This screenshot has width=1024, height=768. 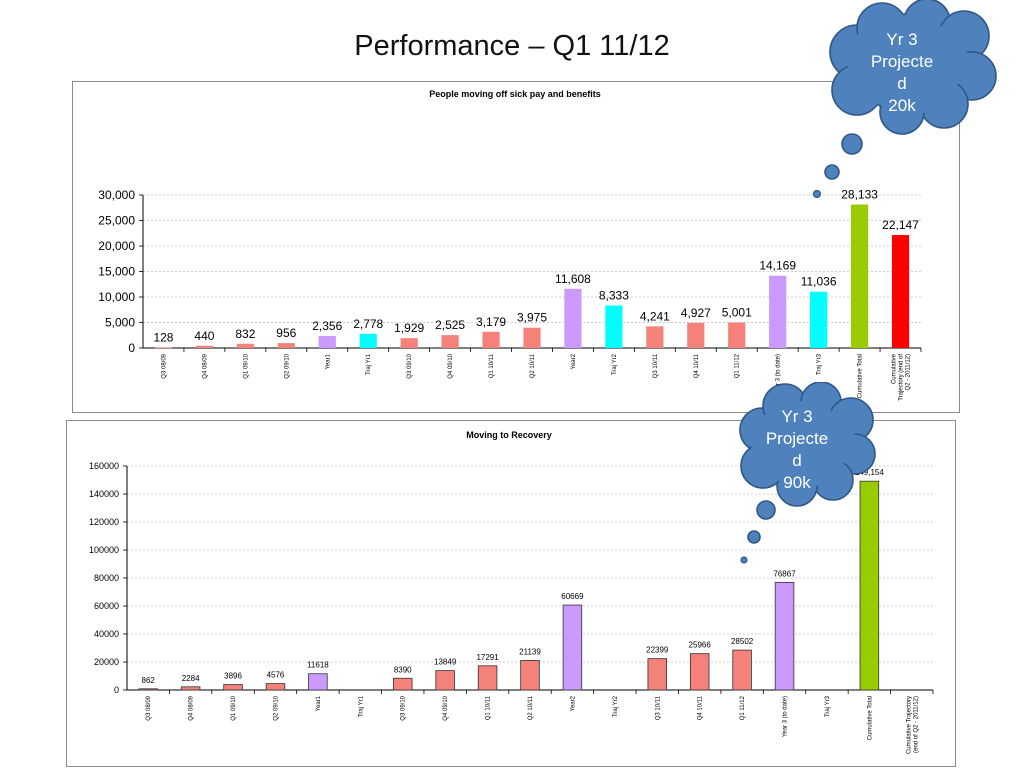 What do you see at coordinates (700, 645) in the screenshot?
I see `data-label: 25966` at bounding box center [700, 645].